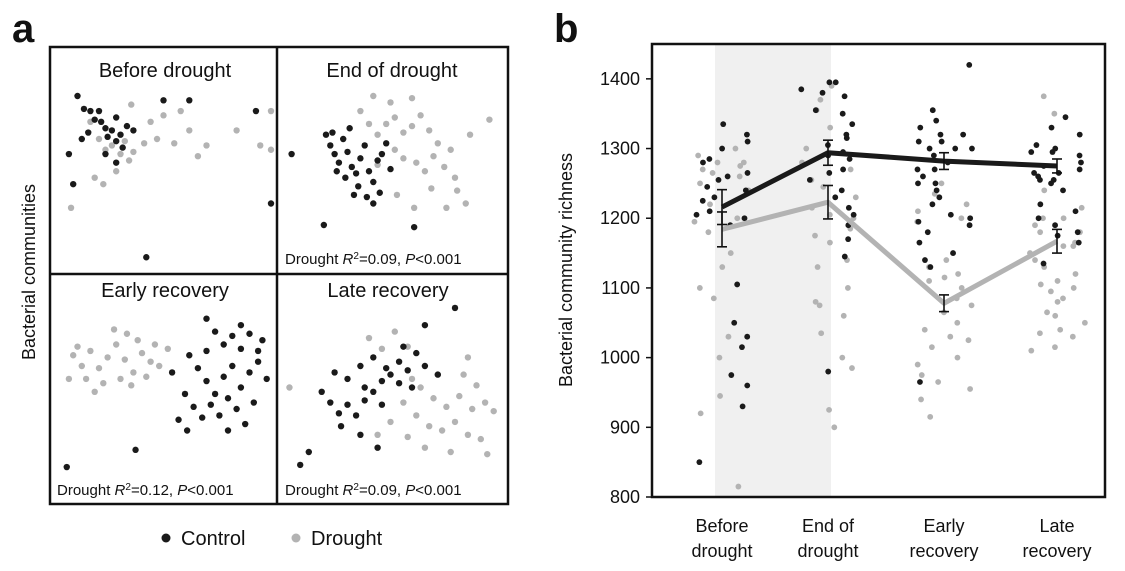 The width and height of the screenshot is (1125, 571). What do you see at coordinates (165, 71) in the screenshot?
I see `subpanel-title-before-drought: Before drought` at bounding box center [165, 71].